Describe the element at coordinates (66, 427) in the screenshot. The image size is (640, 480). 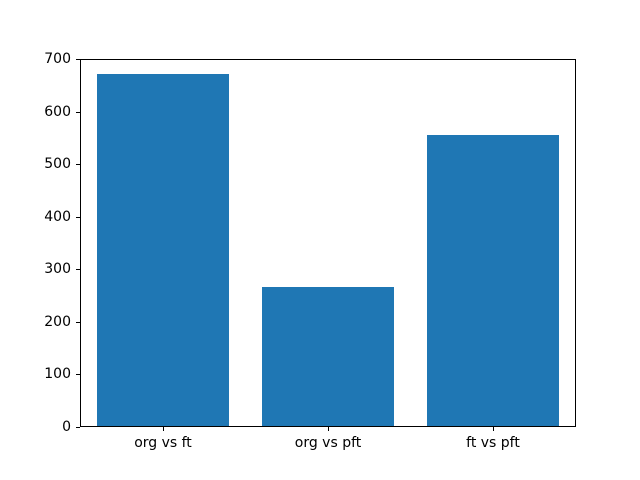
I see `y-tick-label: 0` at that location.